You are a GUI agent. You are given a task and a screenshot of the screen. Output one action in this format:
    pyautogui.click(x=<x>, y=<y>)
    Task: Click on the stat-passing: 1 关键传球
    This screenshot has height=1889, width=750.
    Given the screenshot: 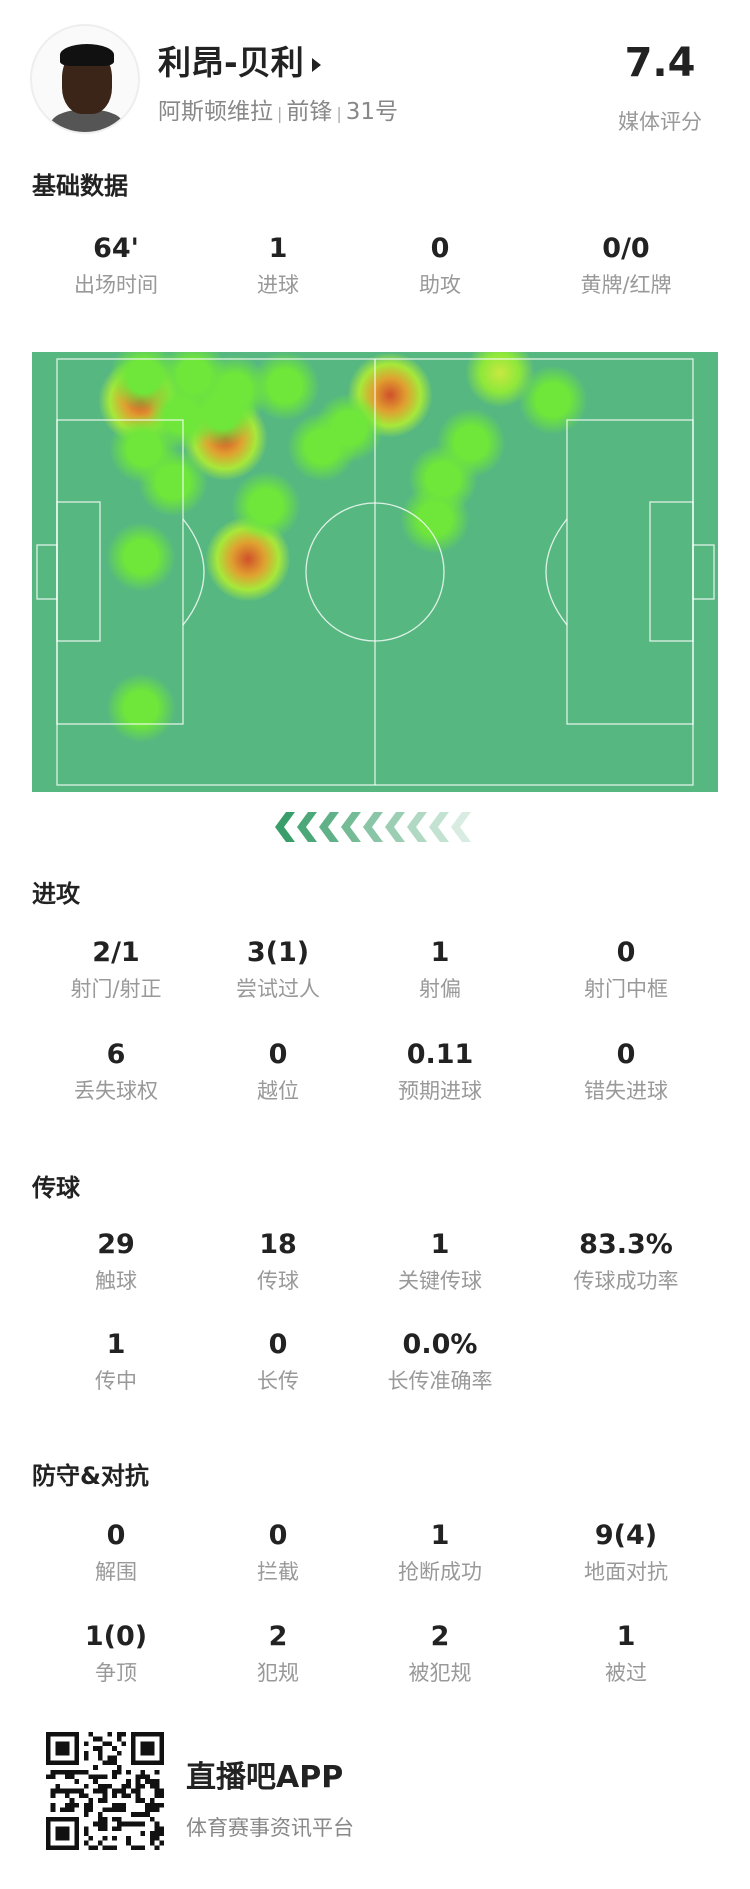 What is the action you would take?
    pyautogui.click(x=440, y=1262)
    